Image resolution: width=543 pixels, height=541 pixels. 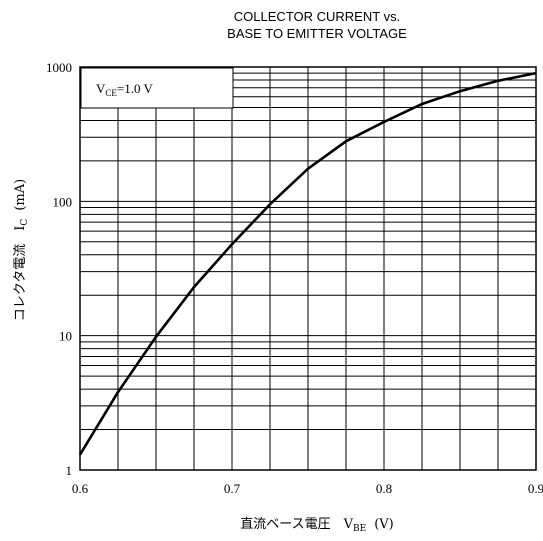 I want to click on y-axis-label-unit: (mA), so click(x=20, y=195).